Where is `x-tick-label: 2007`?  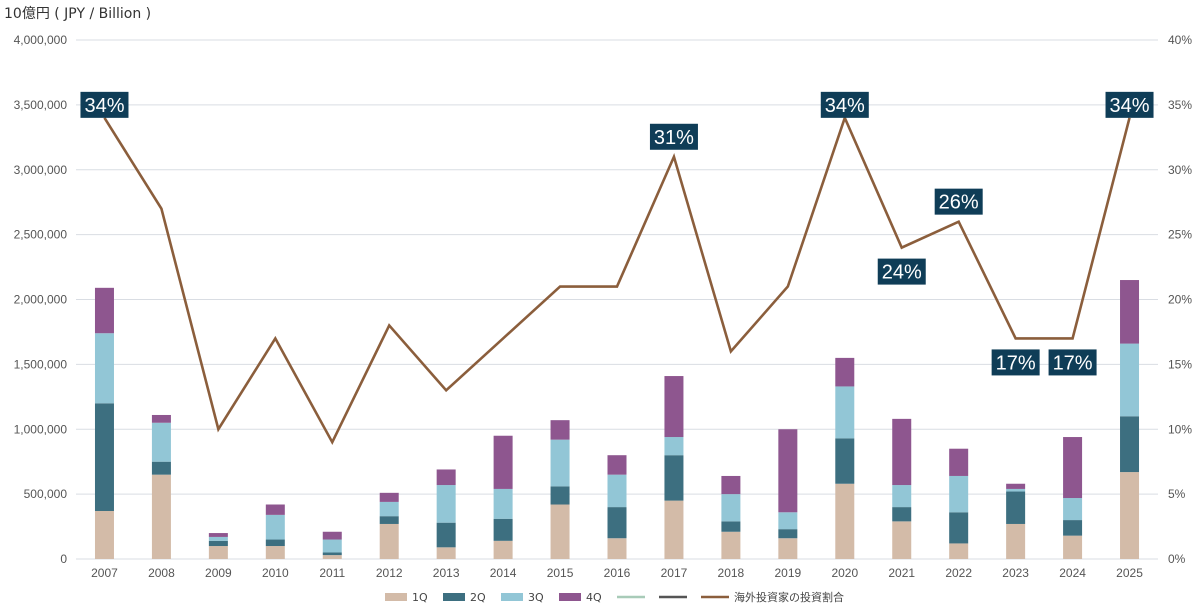
x-tick-label: 2007 is located at coordinates (104, 573).